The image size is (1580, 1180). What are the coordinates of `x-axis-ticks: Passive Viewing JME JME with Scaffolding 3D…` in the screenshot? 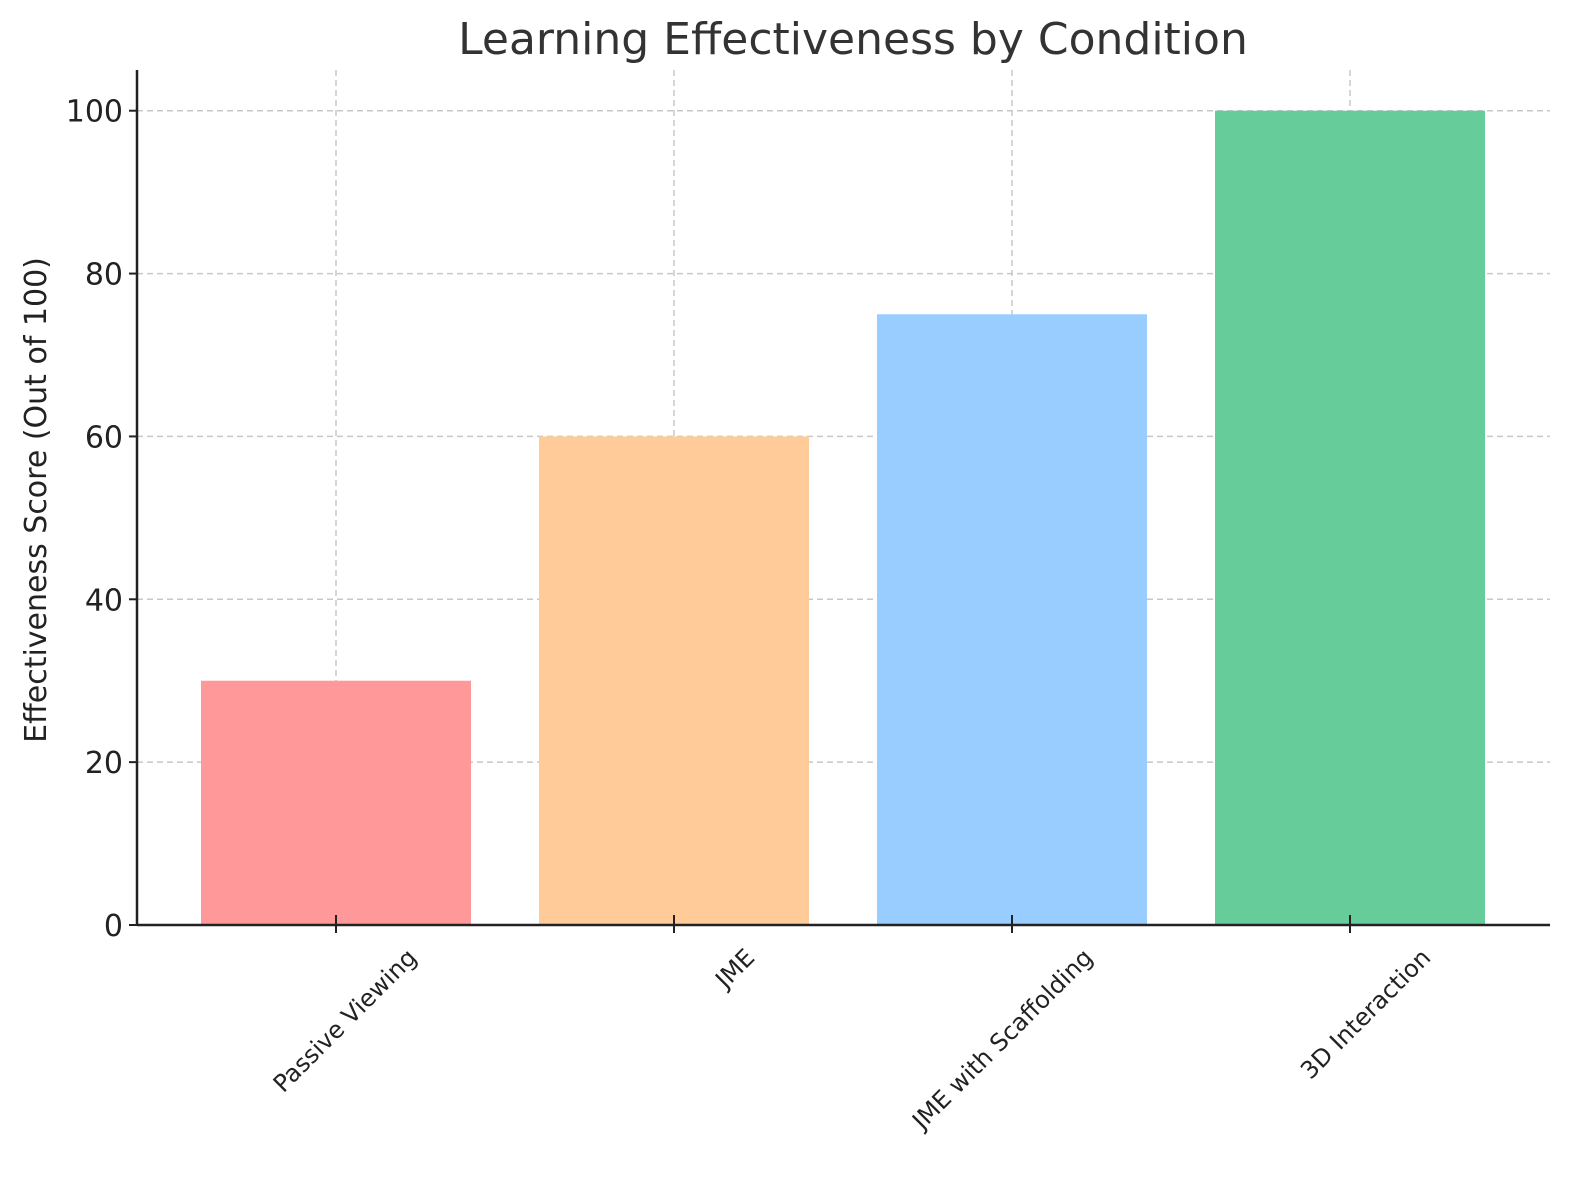 It's located at (852, 1025).